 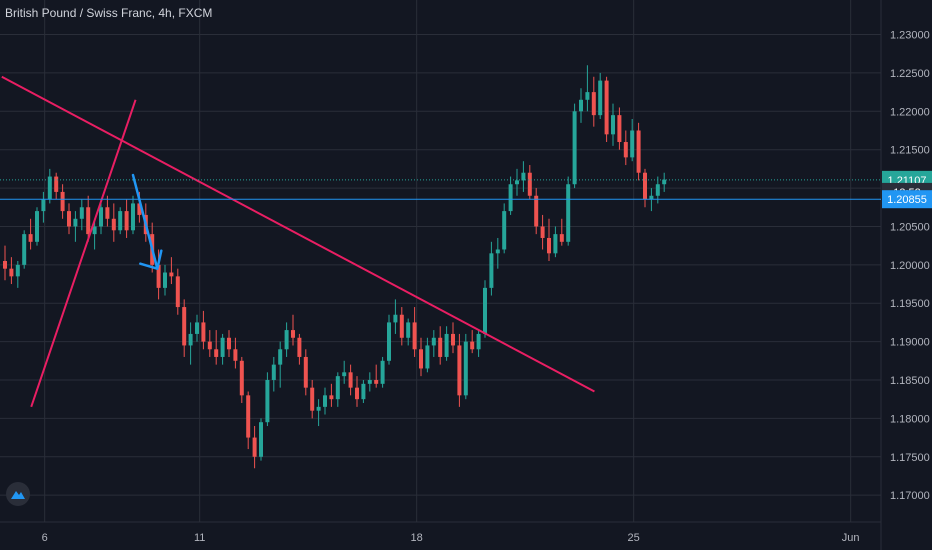 What do you see at coordinates (910, 74) in the screenshot?
I see `price-tick-label: 1.22500` at bounding box center [910, 74].